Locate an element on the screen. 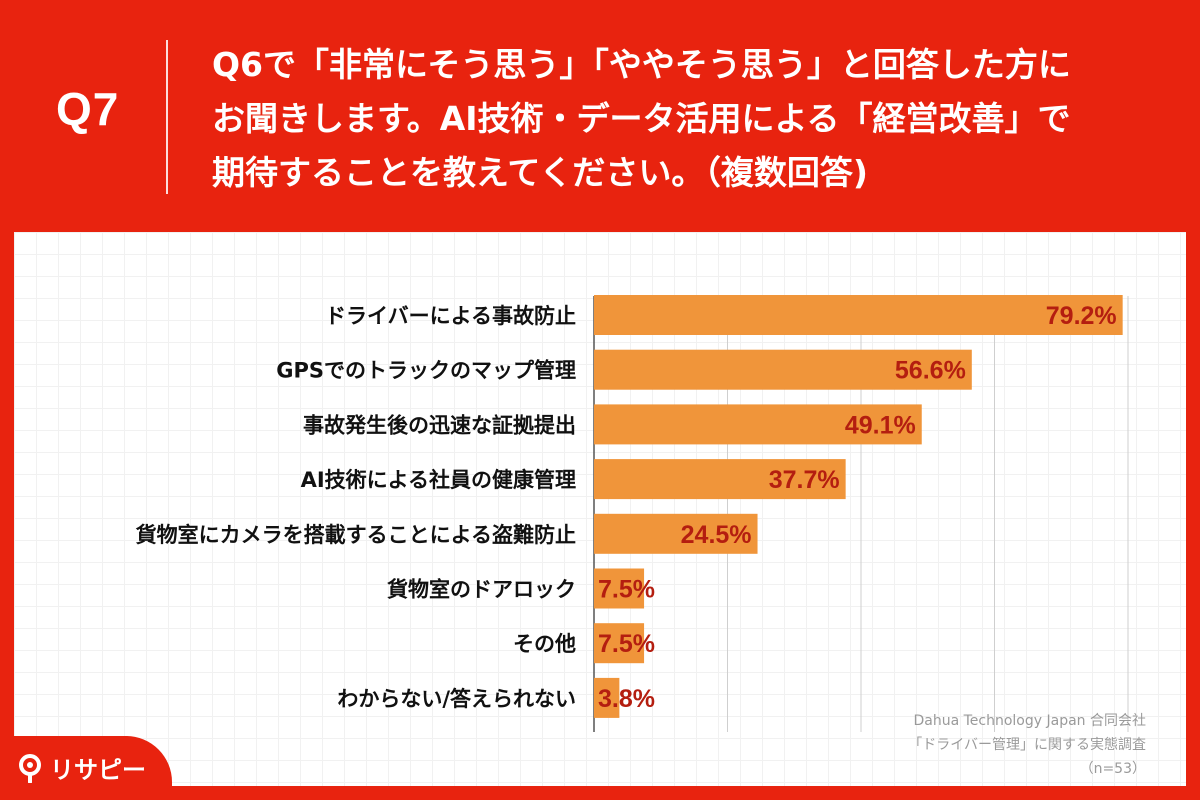 The image size is (1200, 800). source-sample: （n=53） is located at coordinates (1112, 769).